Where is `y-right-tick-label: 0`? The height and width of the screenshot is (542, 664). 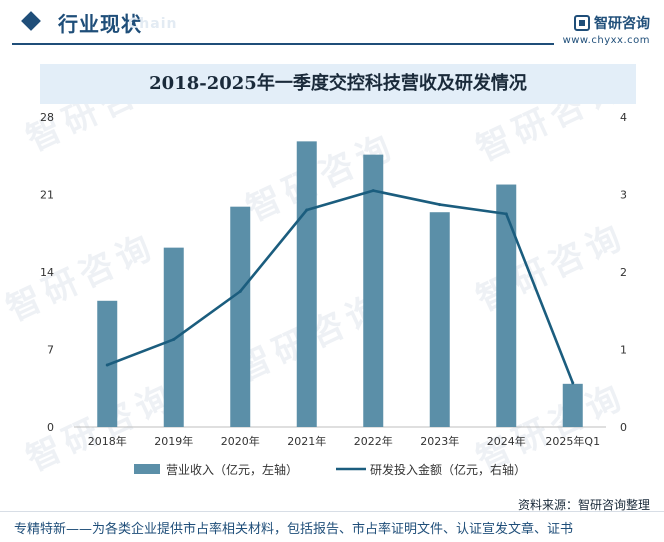 y-right-tick-label: 0 is located at coordinates (623, 427).